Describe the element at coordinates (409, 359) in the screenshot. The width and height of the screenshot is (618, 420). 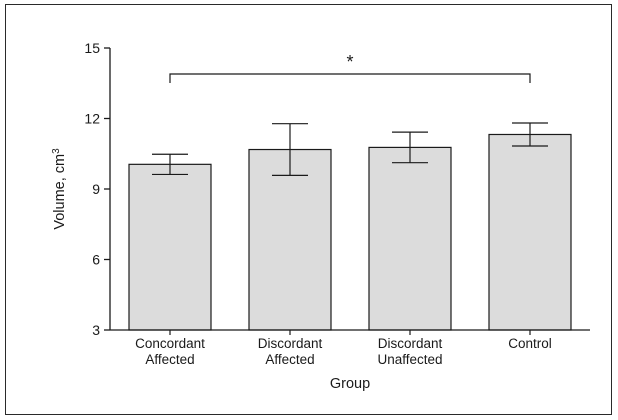
I see `x-tick-label-line: Unaffected` at that location.